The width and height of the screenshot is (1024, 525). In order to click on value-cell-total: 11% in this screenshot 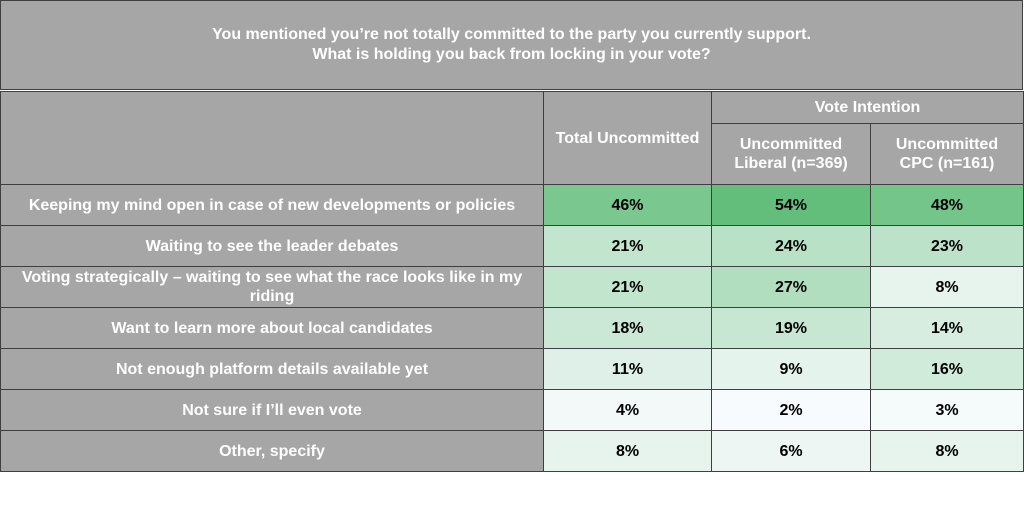, I will do `click(627, 369)`.